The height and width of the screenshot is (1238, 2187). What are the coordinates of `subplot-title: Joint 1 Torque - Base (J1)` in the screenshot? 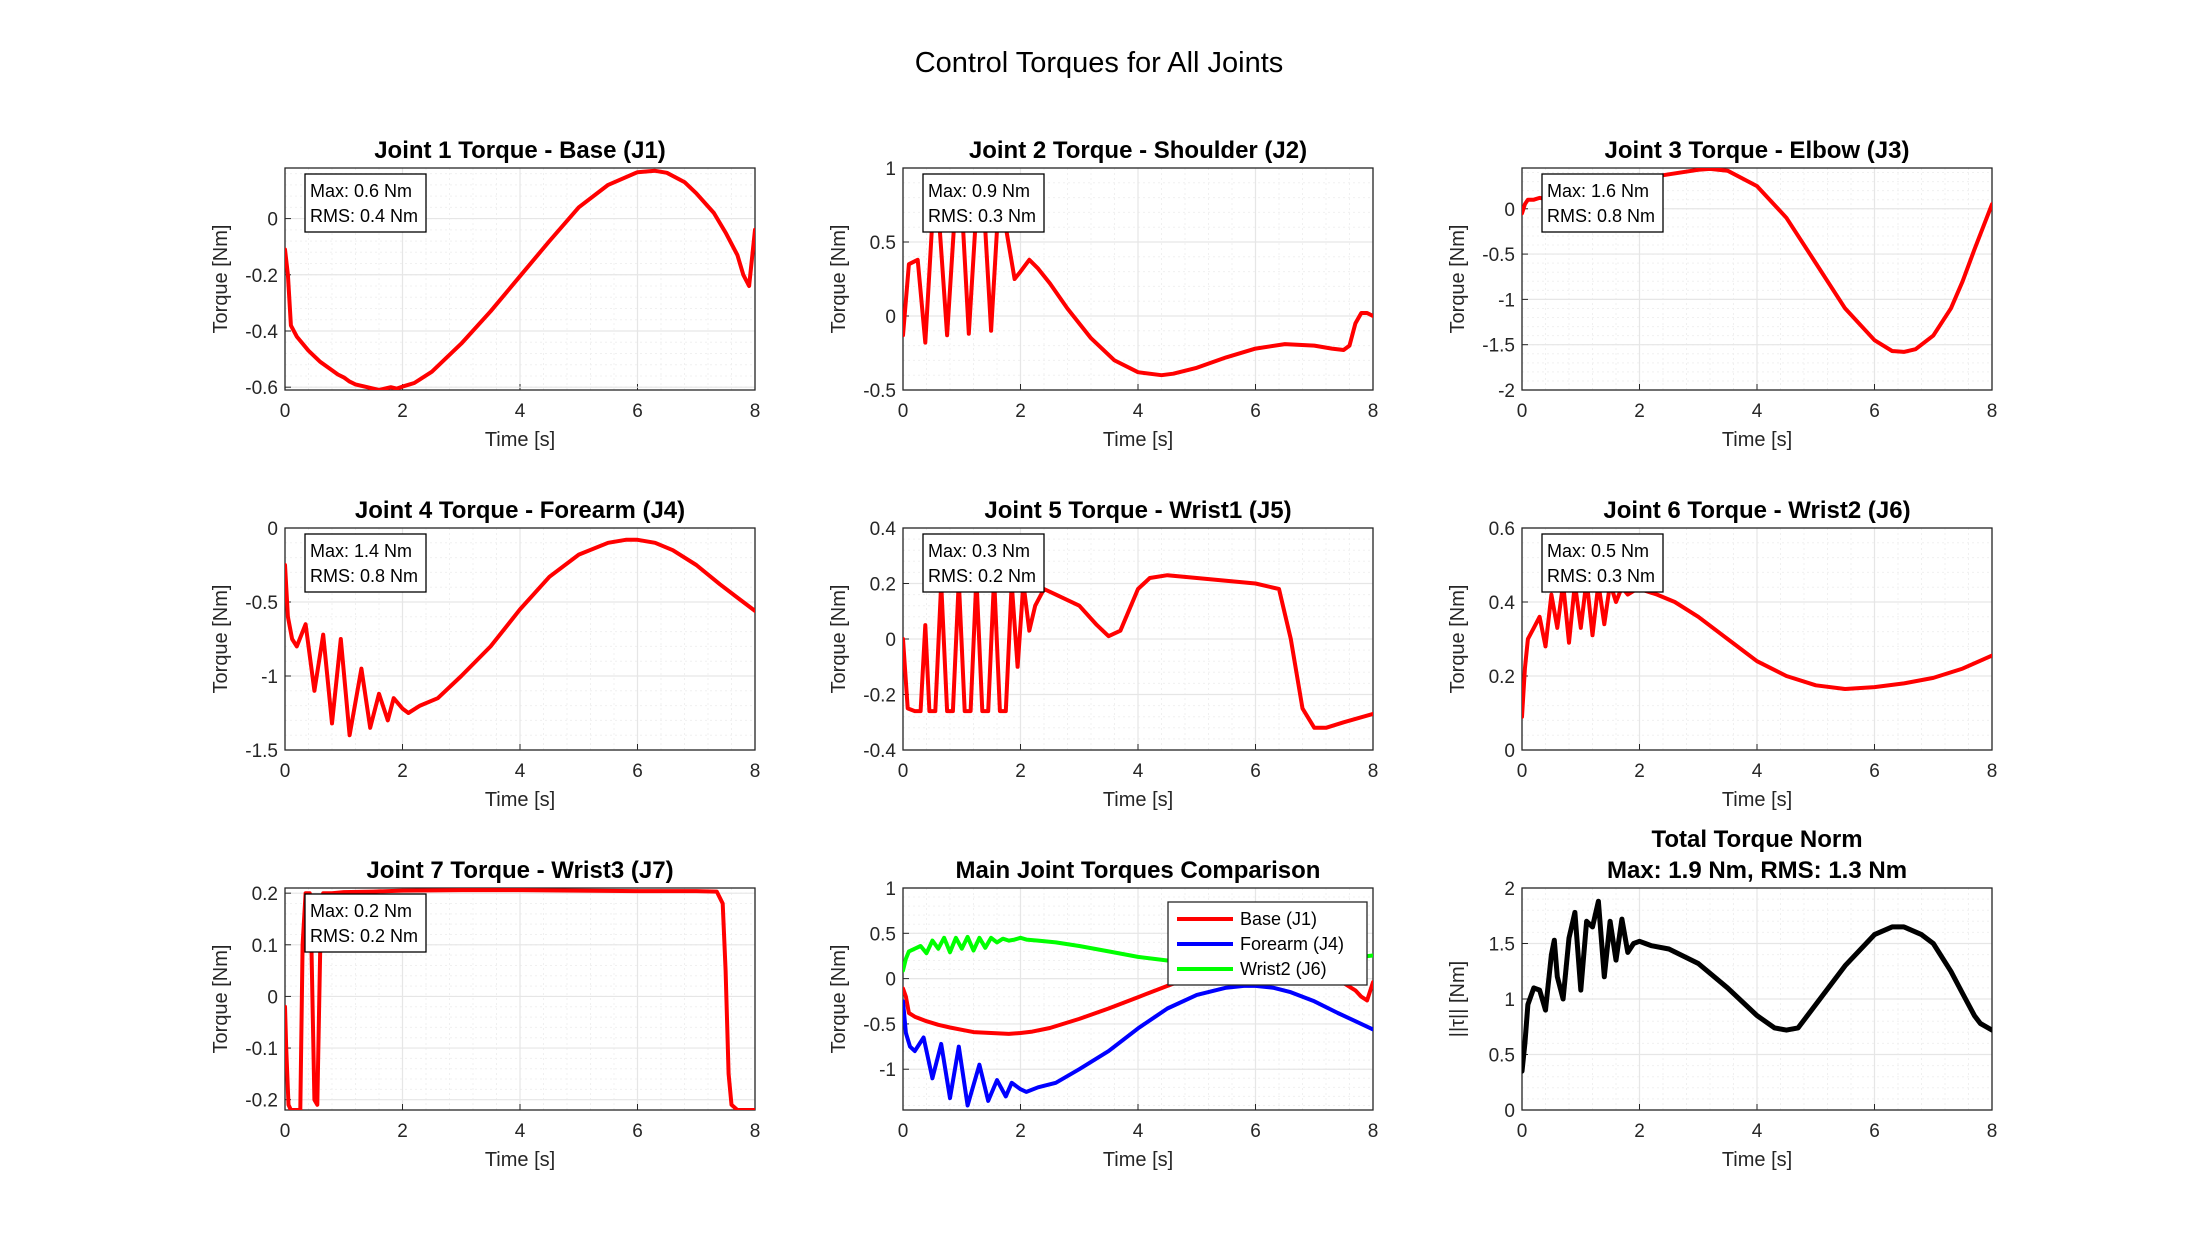 It's located at (520, 150).